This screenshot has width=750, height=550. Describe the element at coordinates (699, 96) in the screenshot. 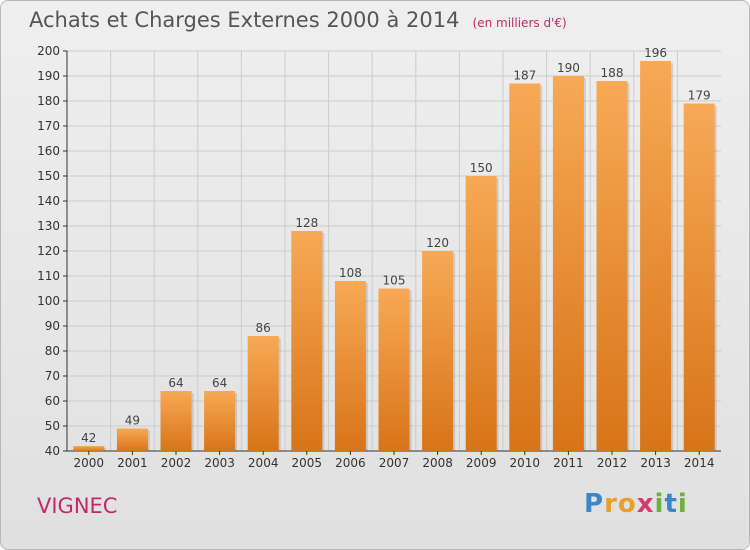

I see `data-label: 179` at that location.